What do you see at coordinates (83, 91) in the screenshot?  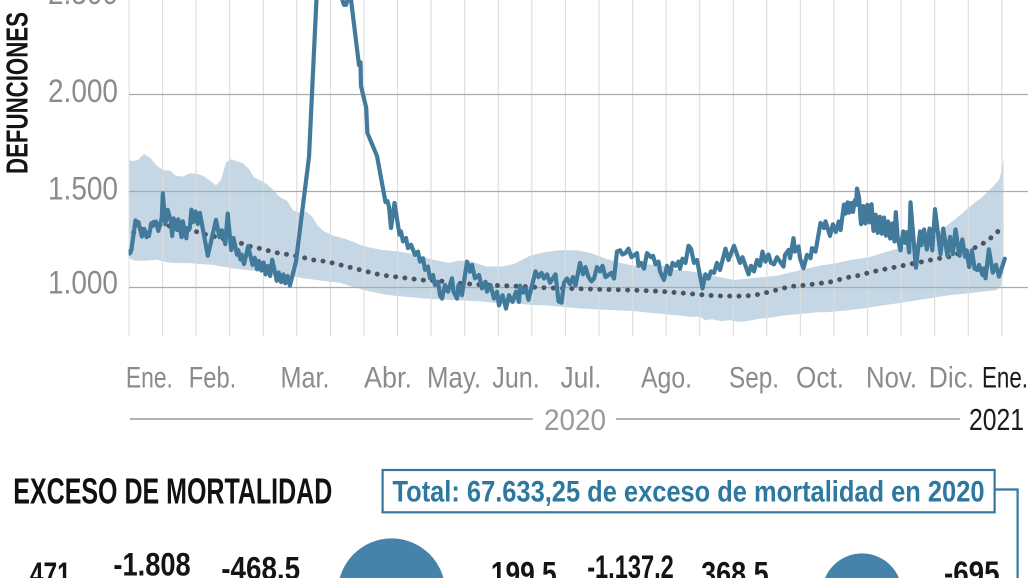 I see `svg-text: 2.000` at bounding box center [83, 91].